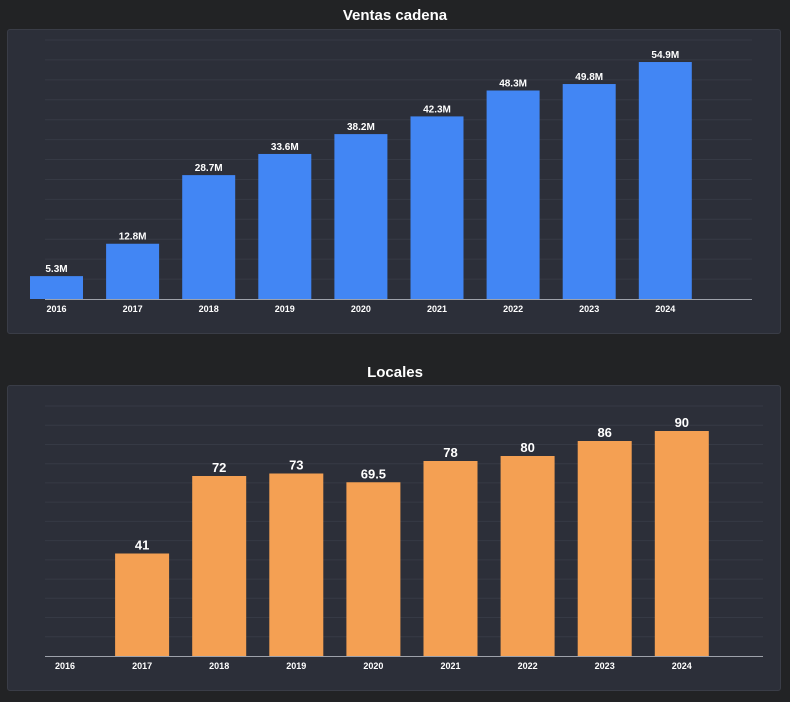 The image size is (790, 702). What do you see at coordinates (682, 422) in the screenshot?
I see `data-label-2024: 90` at bounding box center [682, 422].